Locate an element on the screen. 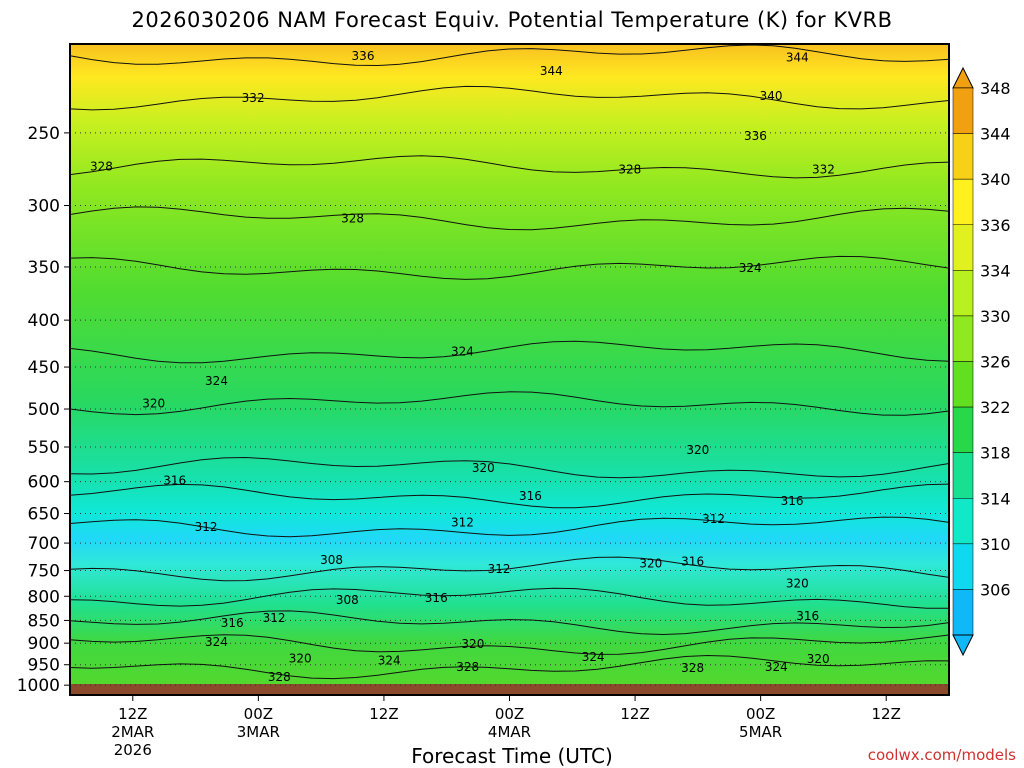 Image resolution: width=1024 pixels, height=768 pixels. y-tick-label: 300 is located at coordinates (44, 207).